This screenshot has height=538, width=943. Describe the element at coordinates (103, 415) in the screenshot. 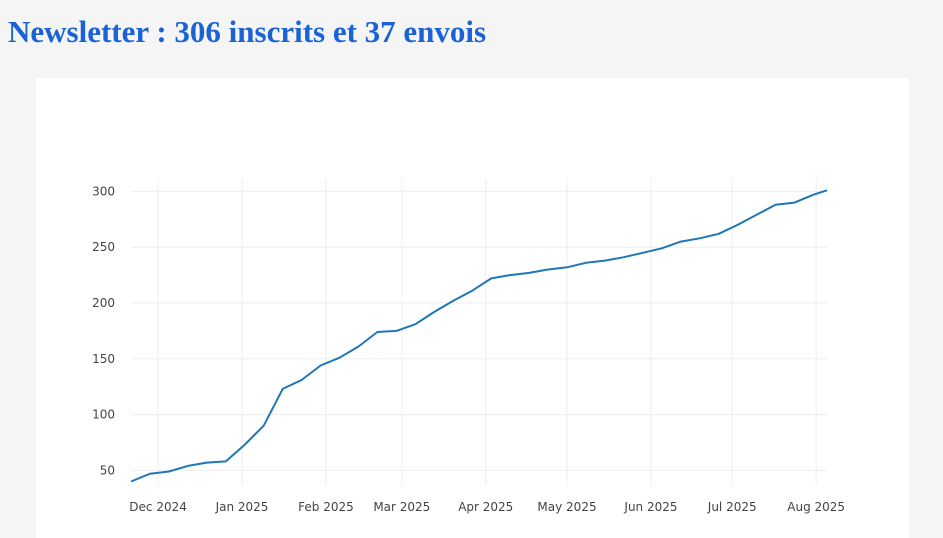

I see `y-tick-label: 100` at that location.